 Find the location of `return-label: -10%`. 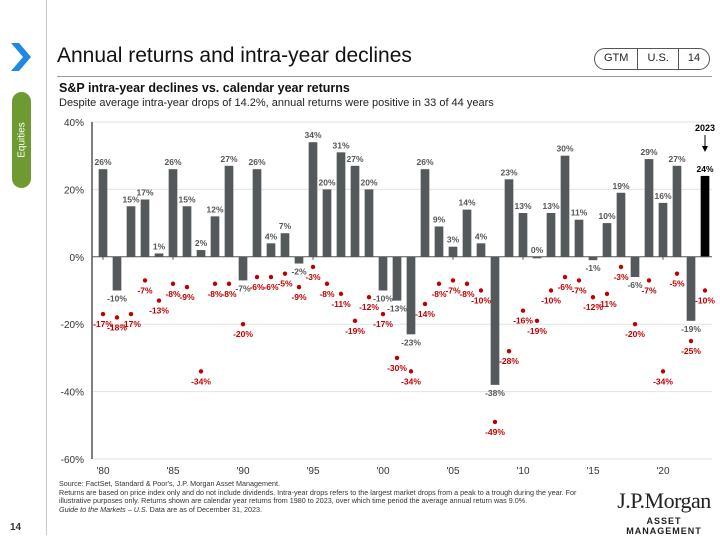

return-label: -10% is located at coordinates (117, 299).